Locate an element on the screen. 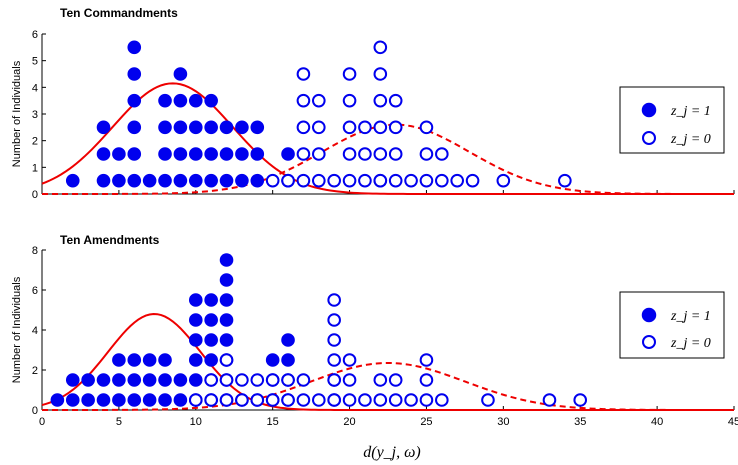 The height and width of the screenshot is (465, 738). fit-curve-zj0 is located at coordinates (388, 159).